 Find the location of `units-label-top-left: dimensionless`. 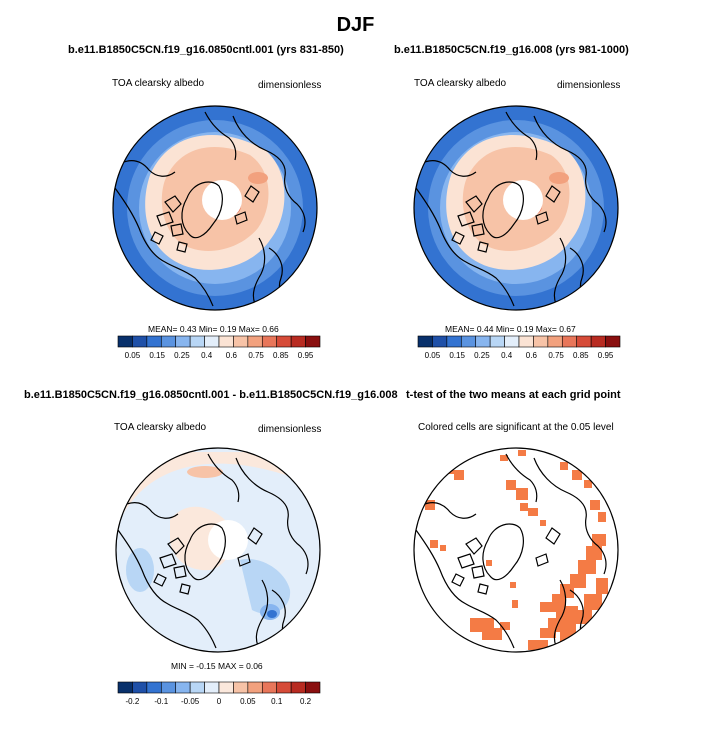

units-label-top-left: dimensionless is located at coordinates (290, 85).